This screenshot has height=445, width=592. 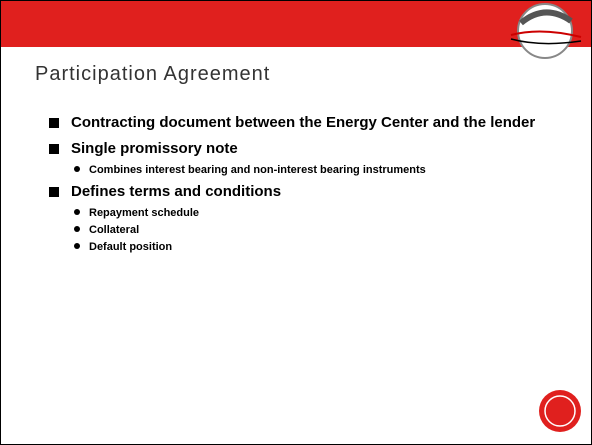 What do you see at coordinates (309, 230) in the screenshot?
I see `sub-bullet: Collateral` at bounding box center [309, 230].